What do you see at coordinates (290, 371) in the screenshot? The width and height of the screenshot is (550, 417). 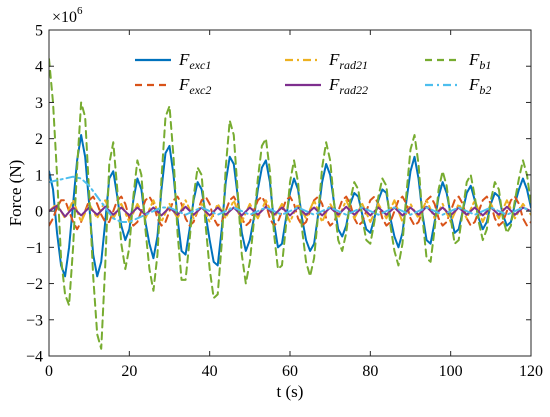 I see `x-tick-label: 60` at bounding box center [290, 371].